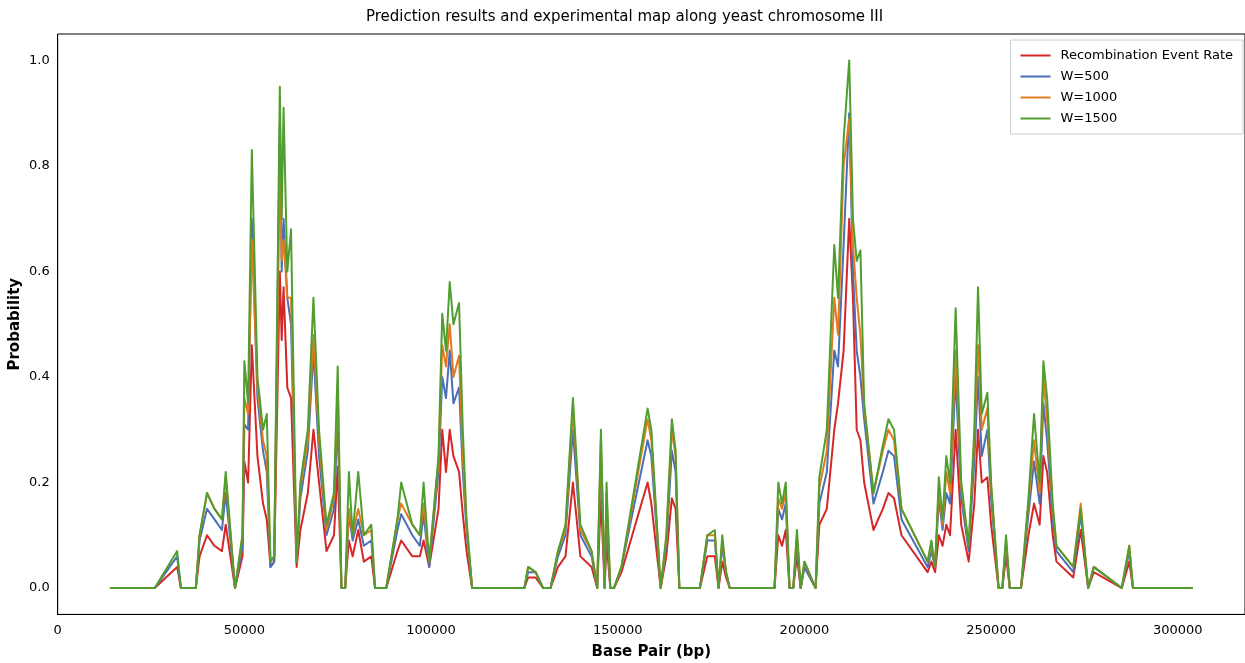 The height and width of the screenshot is (663, 1245). Describe the element at coordinates (1089, 117) in the screenshot. I see `legend-label: W=1500` at that location.